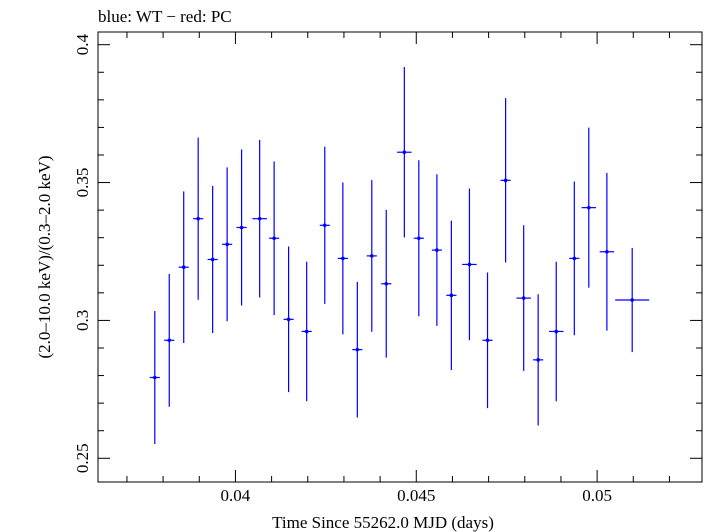 The height and width of the screenshot is (532, 705). Describe the element at coordinates (165, 16) in the screenshot. I see `chart-title: blue: WT − red: PC` at that location.